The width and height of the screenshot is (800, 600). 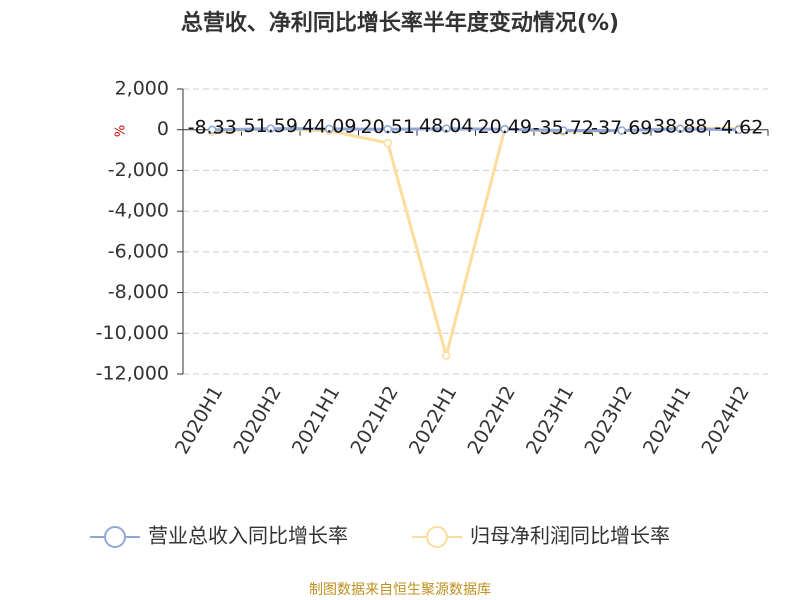 What do you see at coordinates (199, 420) in the screenshot?
I see `x-tick-label: 2020H1` at bounding box center [199, 420].